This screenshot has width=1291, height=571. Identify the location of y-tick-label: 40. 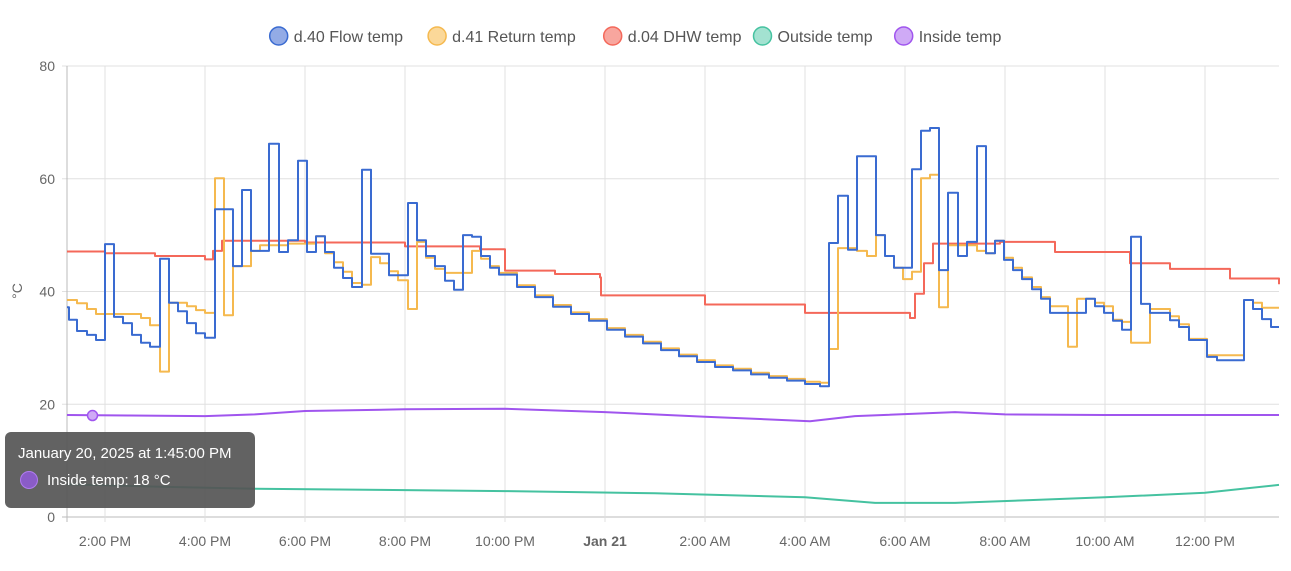
(47, 292).